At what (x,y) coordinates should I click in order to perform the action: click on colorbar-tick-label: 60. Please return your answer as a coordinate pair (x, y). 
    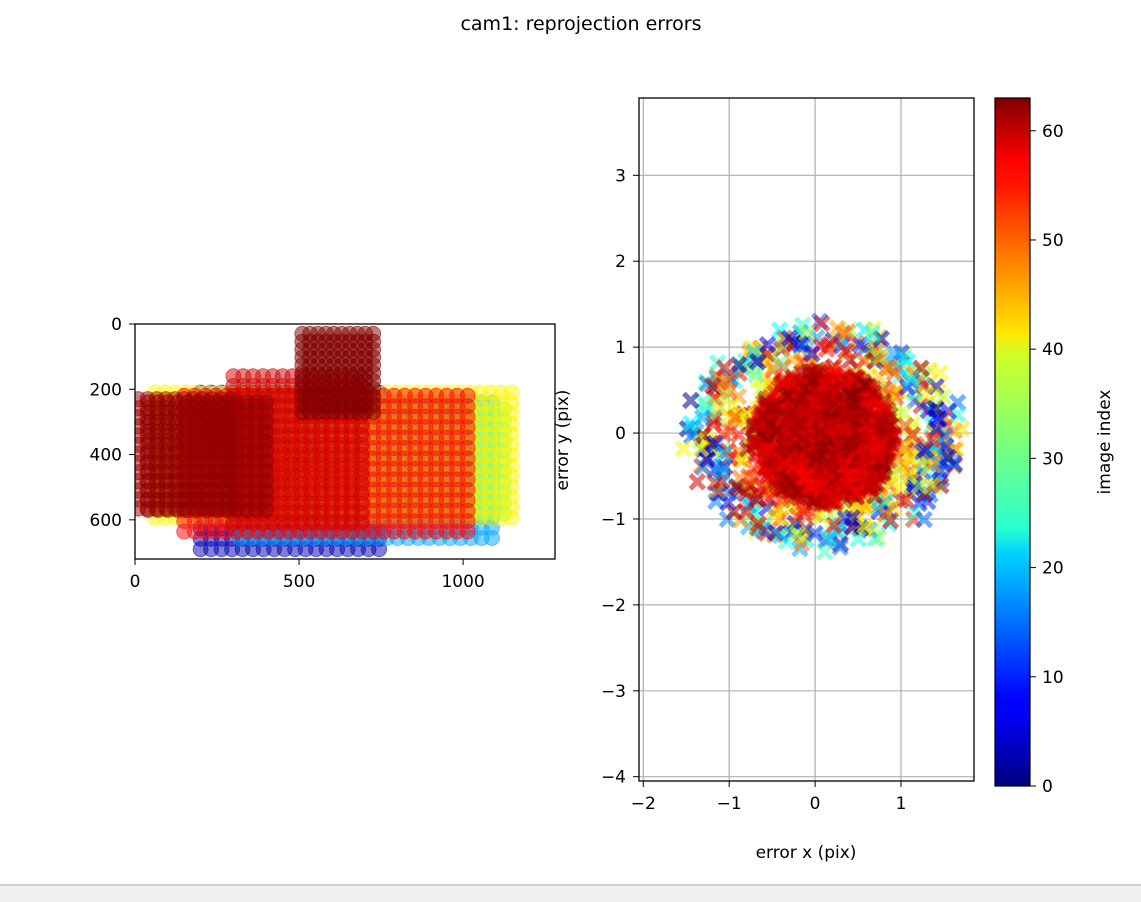
    Looking at the image, I should click on (1053, 132).